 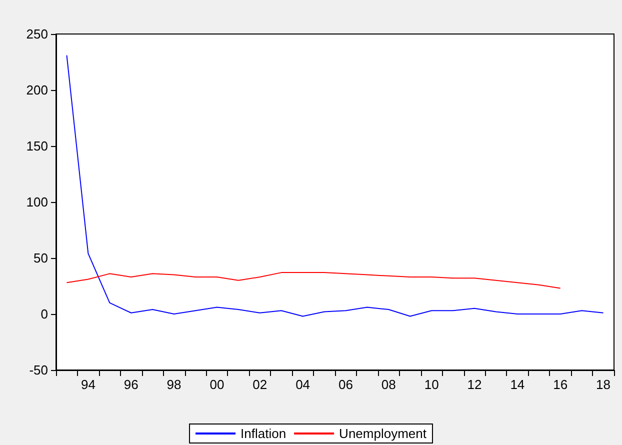 I want to click on x-tick-label: 06, so click(x=345, y=384).